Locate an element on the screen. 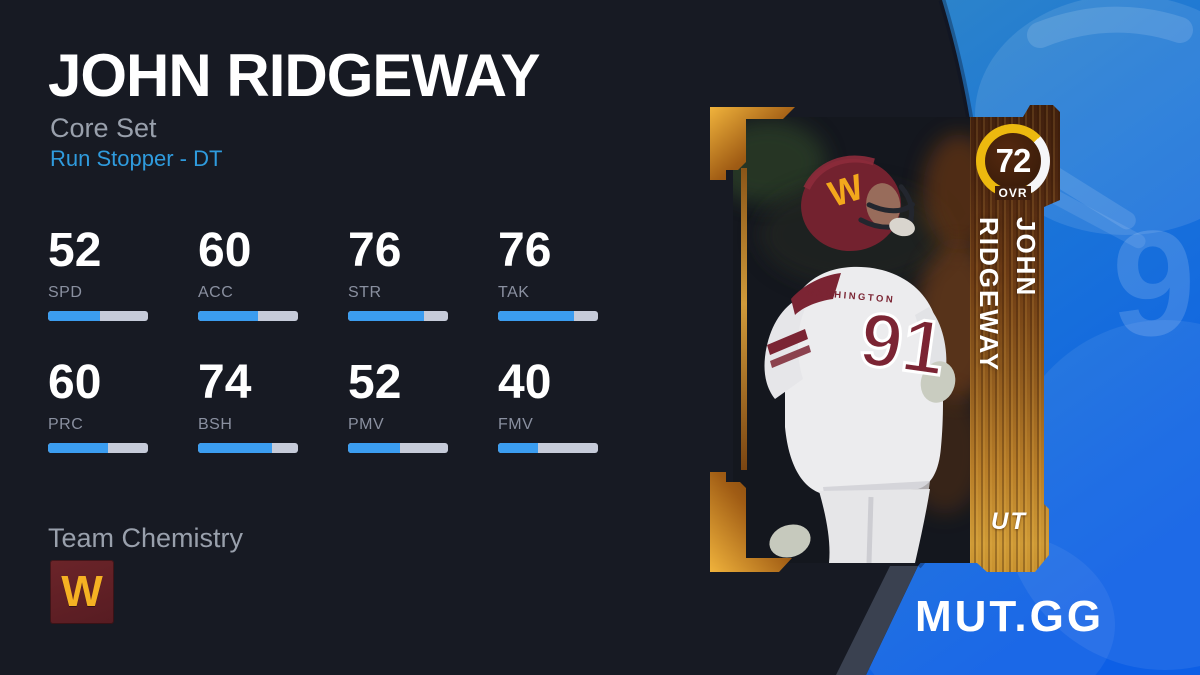 This screenshot has width=1200, height=675. stat-abbr: BSH is located at coordinates (215, 424).